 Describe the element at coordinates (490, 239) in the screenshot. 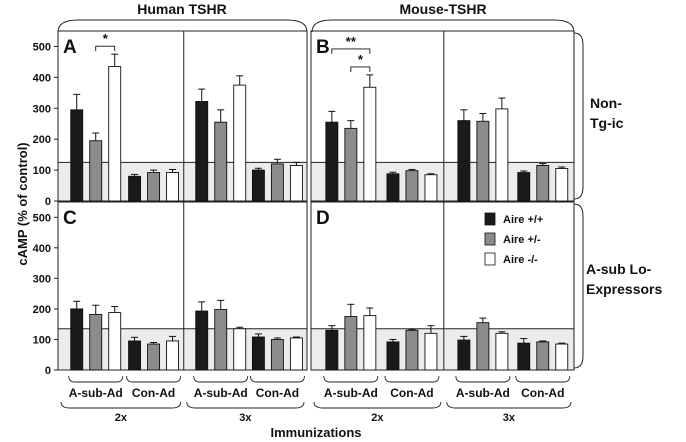

I see `legend-swatch-aire-het` at that location.